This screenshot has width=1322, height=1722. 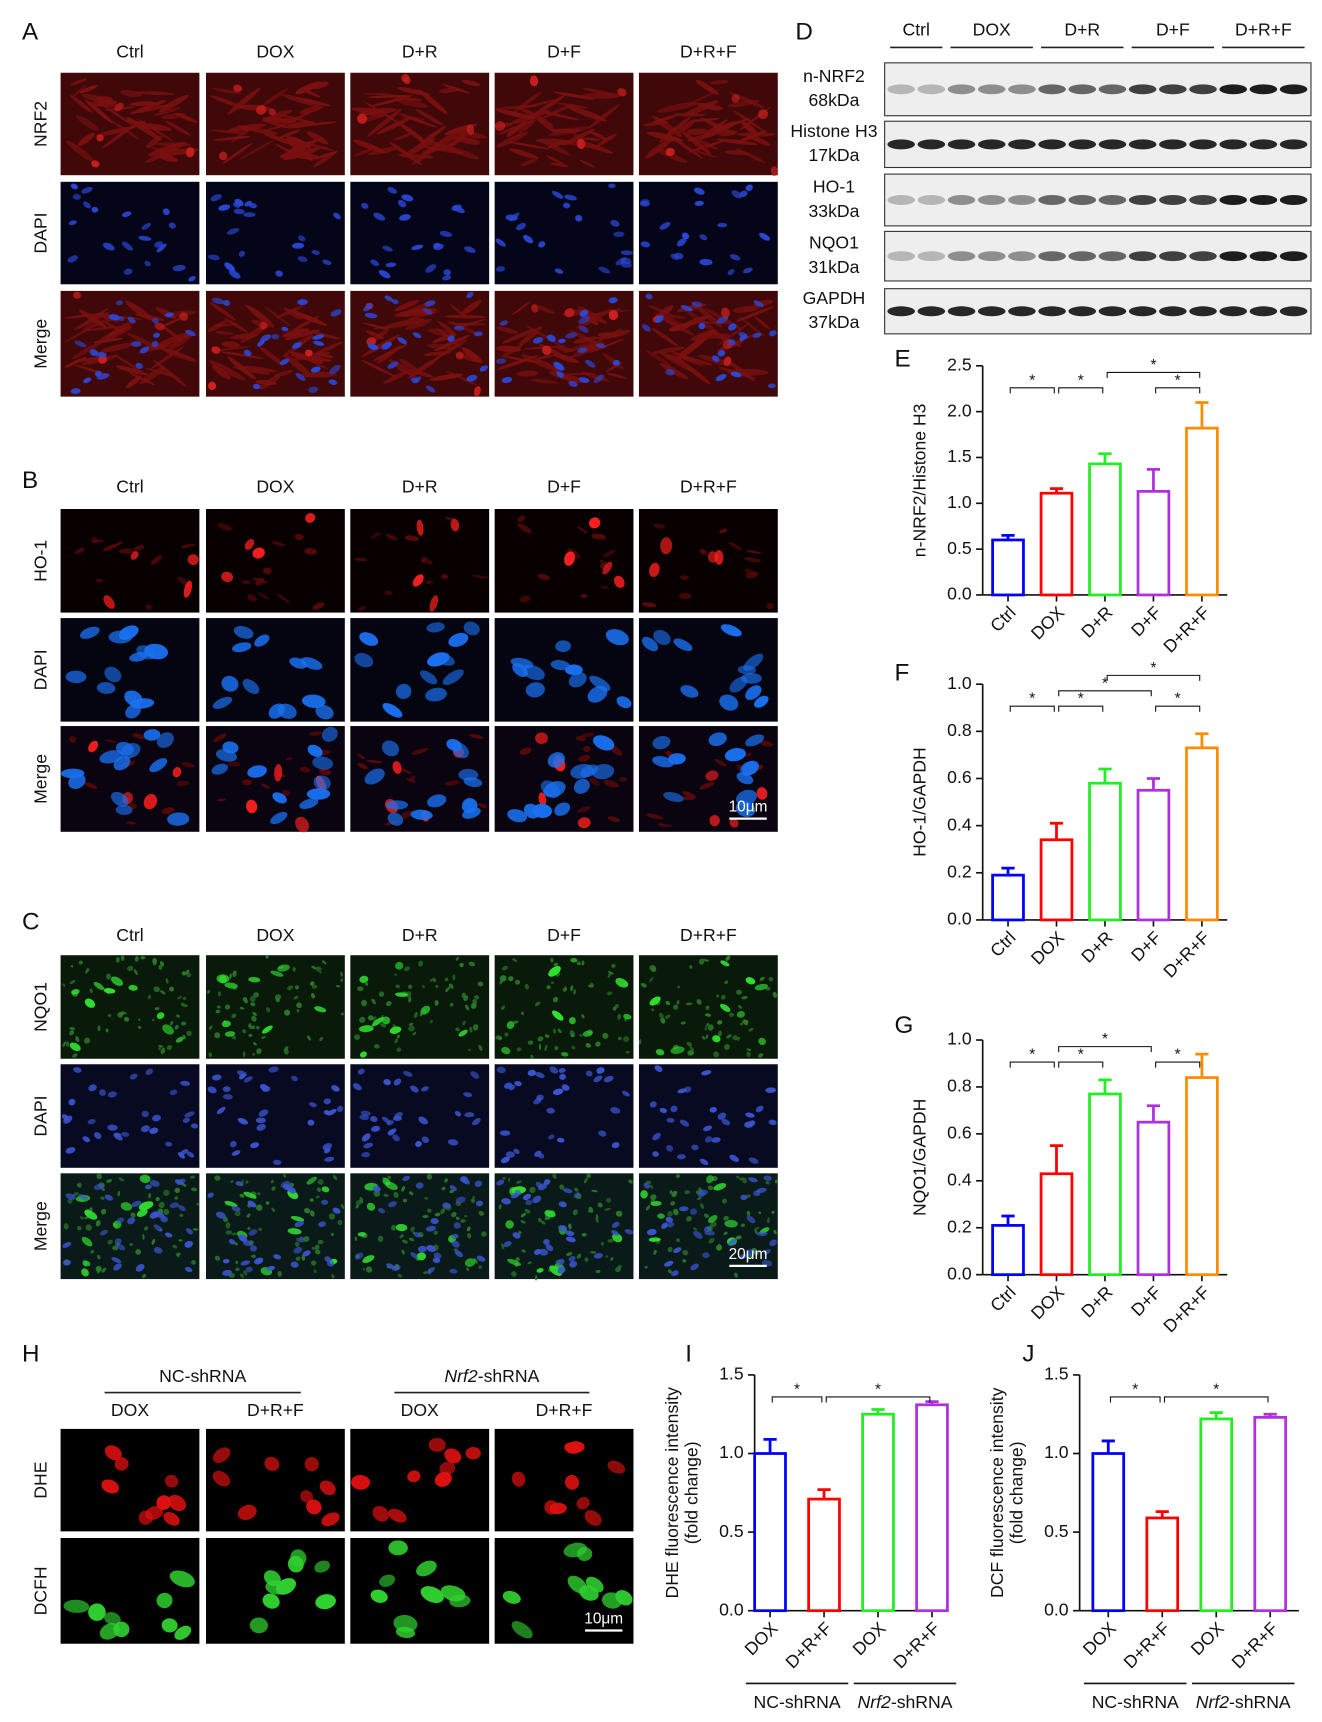 What do you see at coordinates (959, 410) in the screenshot?
I see `y-tick-label: 2.0` at bounding box center [959, 410].